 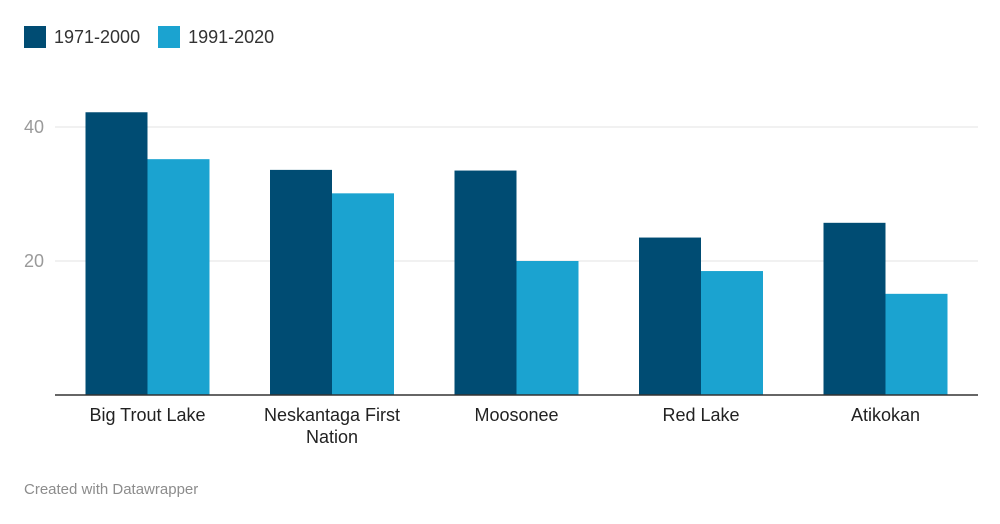 What do you see at coordinates (854, 308) in the screenshot?
I see `bar-atikokan-1971-2000` at bounding box center [854, 308].